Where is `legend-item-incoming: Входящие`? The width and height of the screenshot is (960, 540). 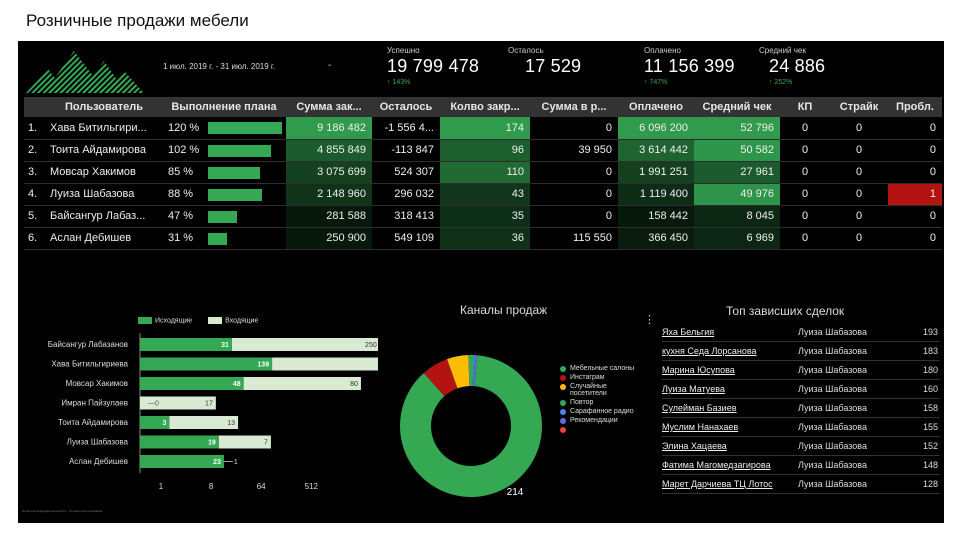 legend-item-incoming: Входящие is located at coordinates (233, 320).